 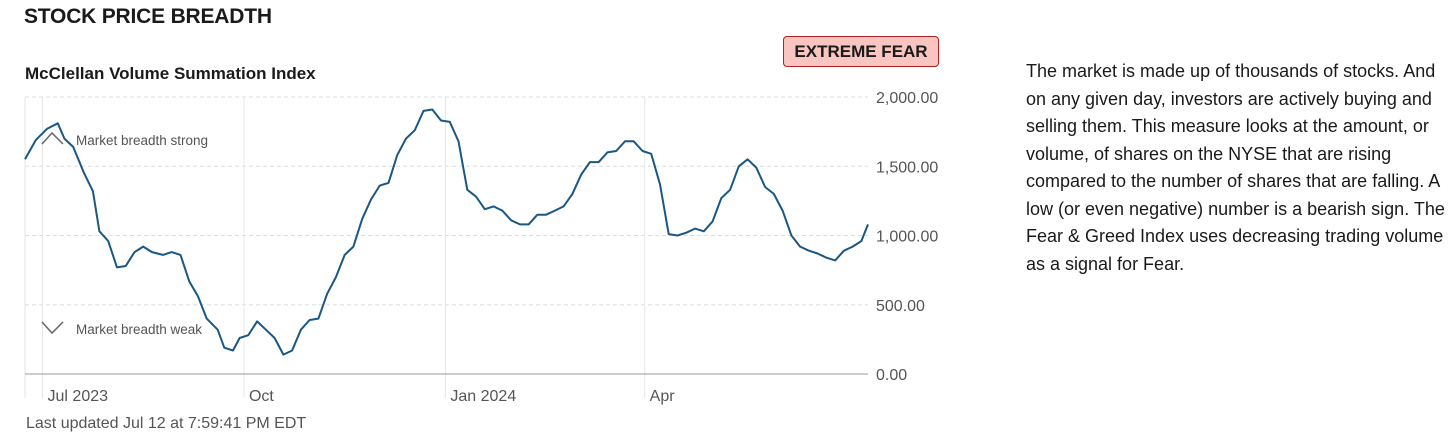 I want to click on x-tick-label: Apr, so click(x=663, y=396).